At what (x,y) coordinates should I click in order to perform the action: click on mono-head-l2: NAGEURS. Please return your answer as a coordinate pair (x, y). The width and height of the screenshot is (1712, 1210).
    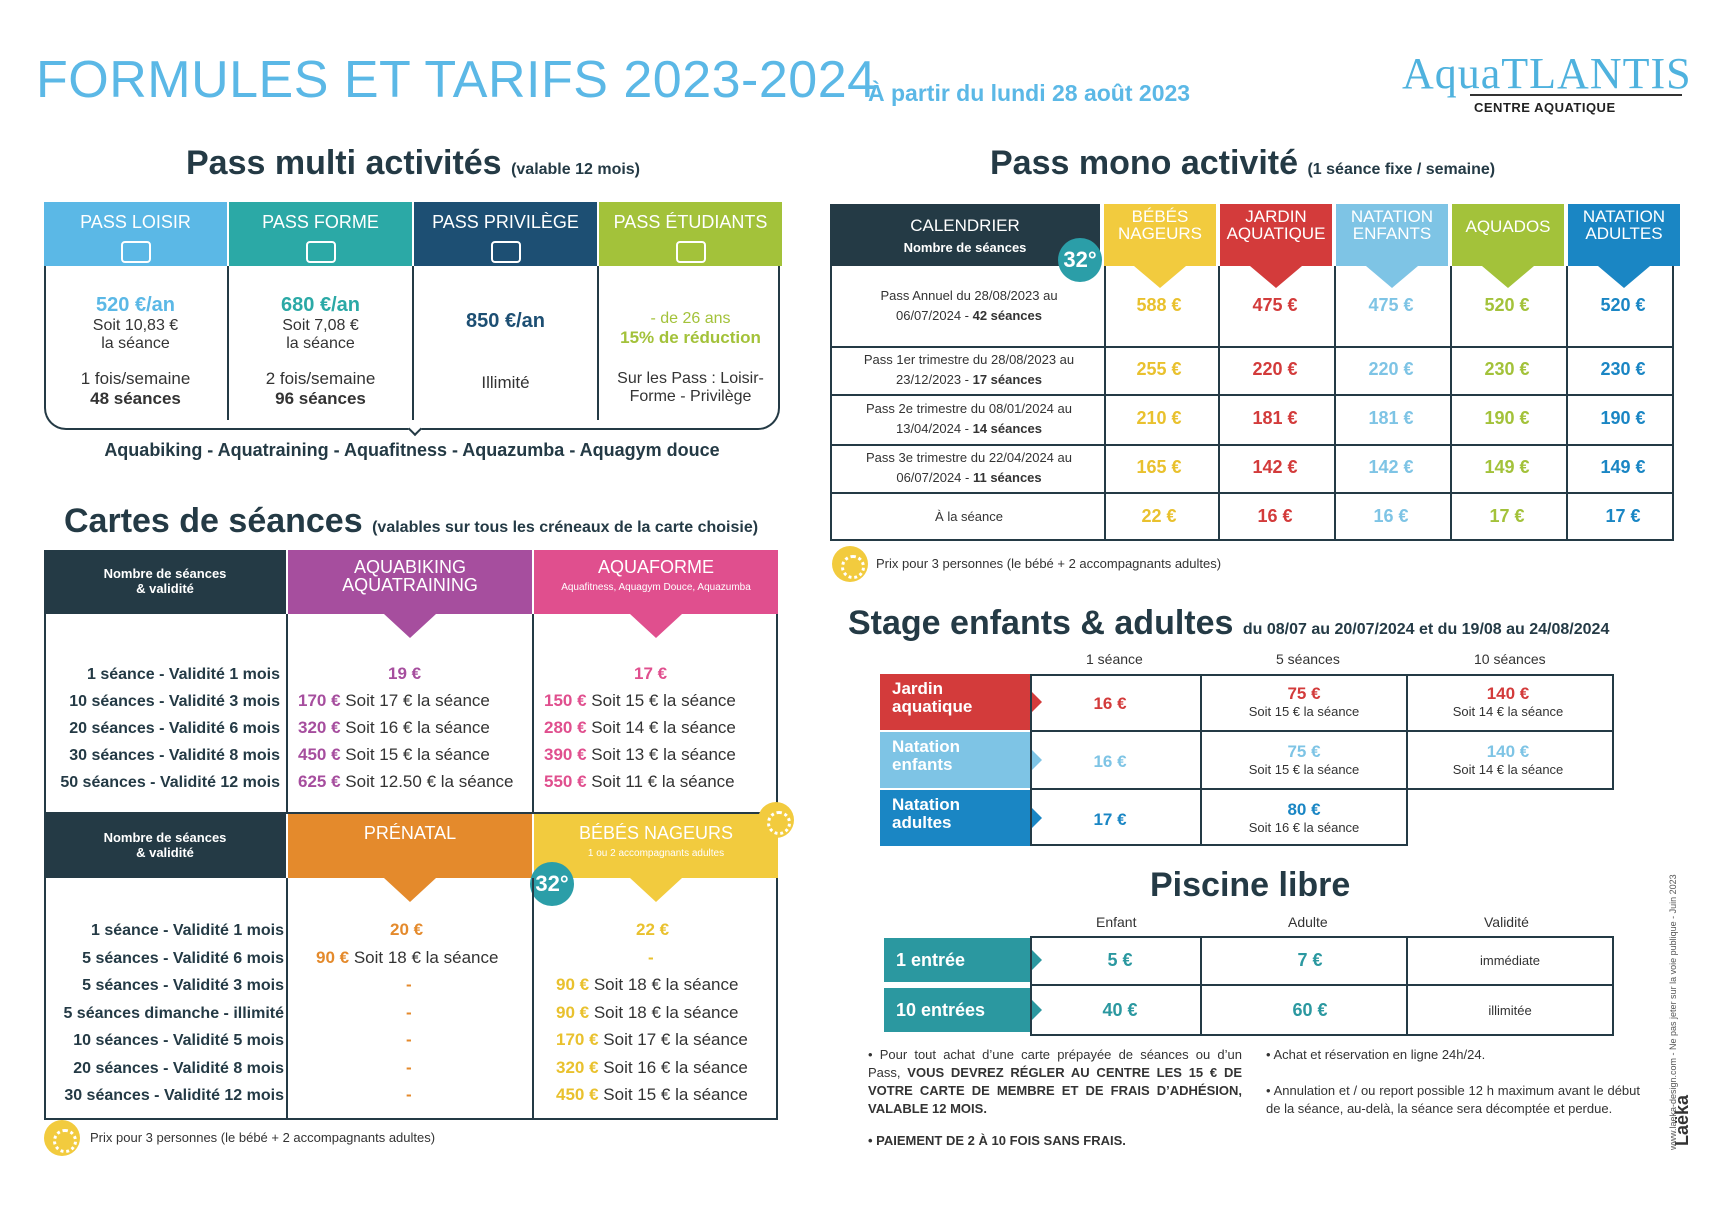
    Looking at the image, I should click on (1160, 233).